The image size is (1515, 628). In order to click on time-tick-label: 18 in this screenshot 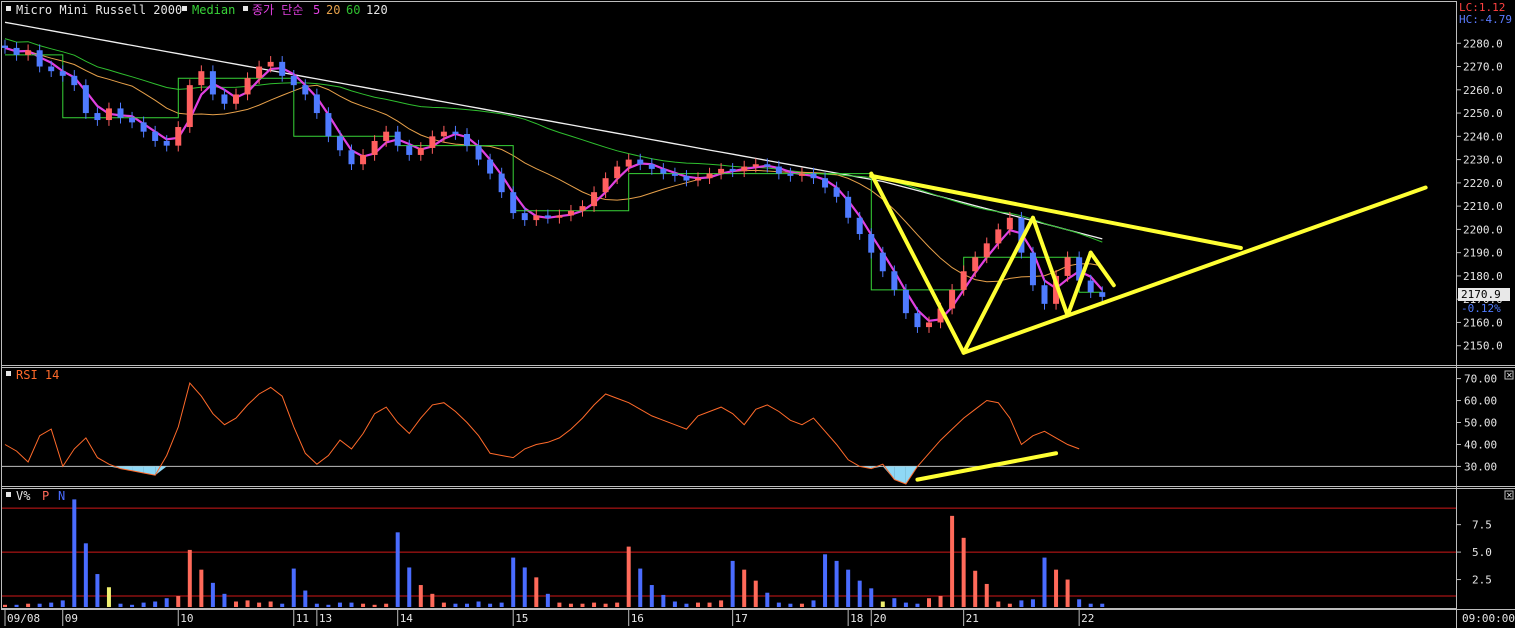, I will do `click(856, 618)`.